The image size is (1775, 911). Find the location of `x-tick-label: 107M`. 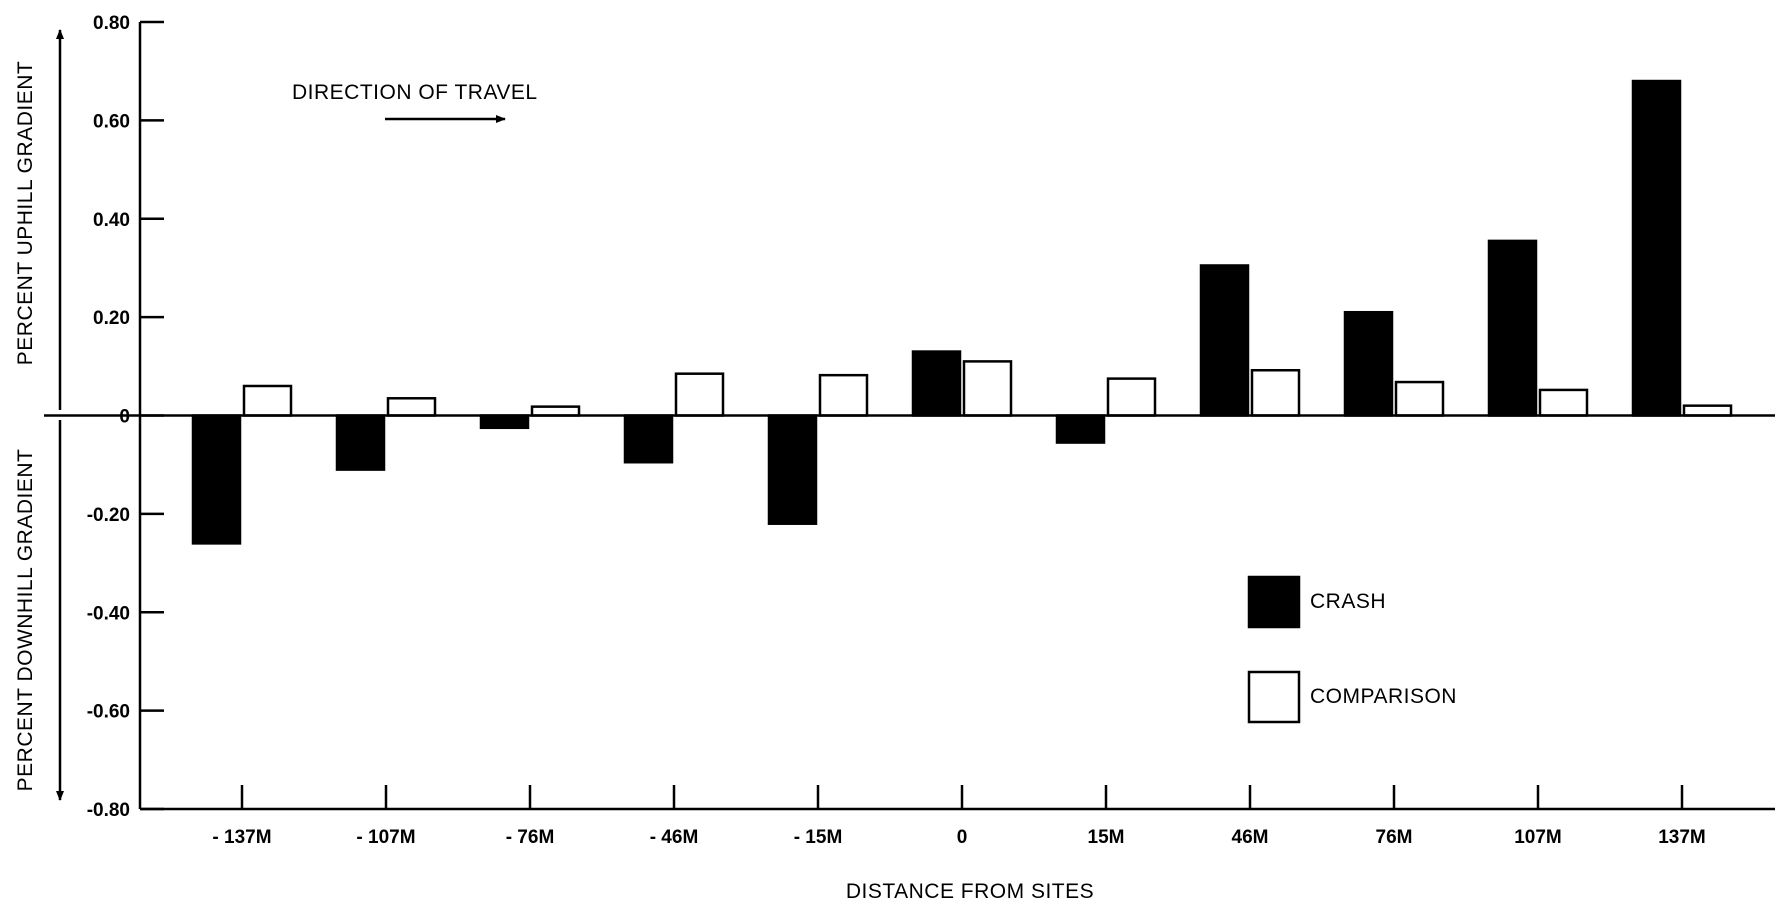

x-tick-label: 107M is located at coordinates (1538, 837).